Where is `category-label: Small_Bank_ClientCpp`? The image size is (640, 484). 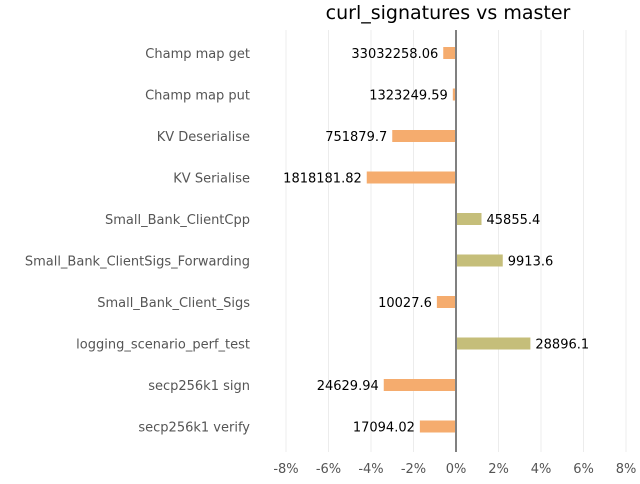
category-label: Small_Bank_ClientCpp is located at coordinates (177, 220).